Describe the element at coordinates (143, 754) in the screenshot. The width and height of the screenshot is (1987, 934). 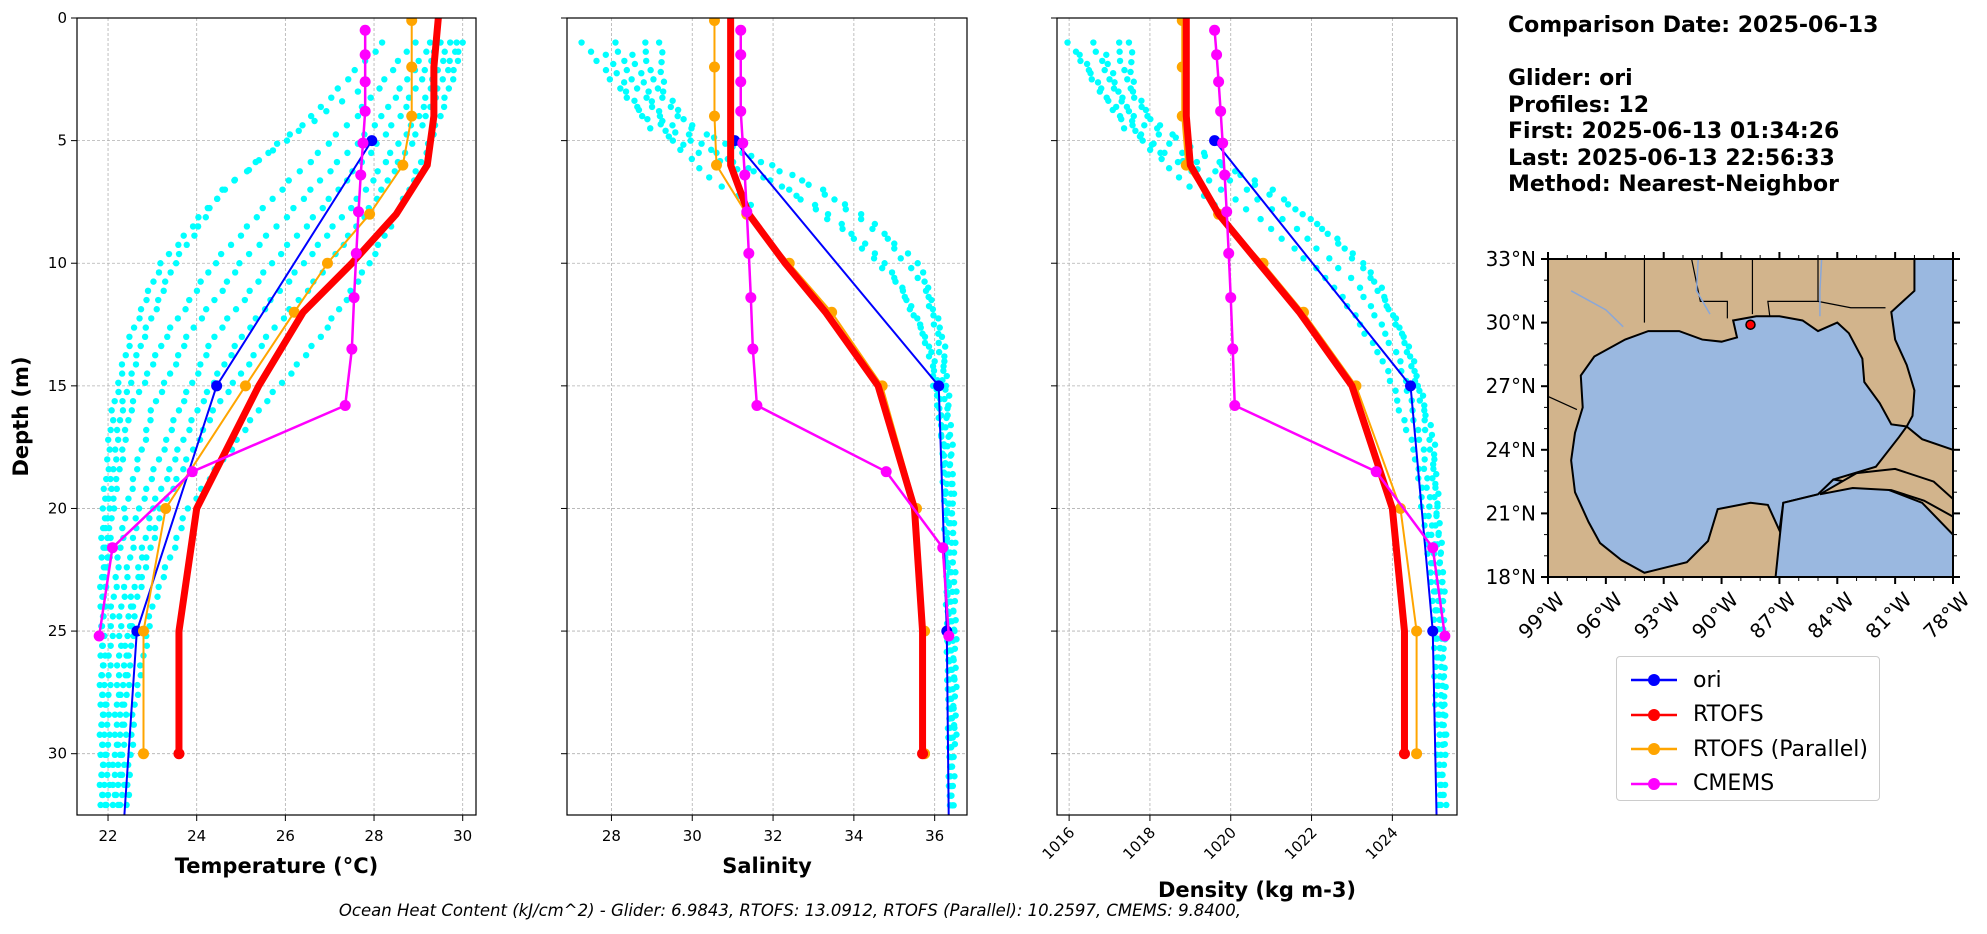
I see `series-point-rtofs-parallel` at that location.